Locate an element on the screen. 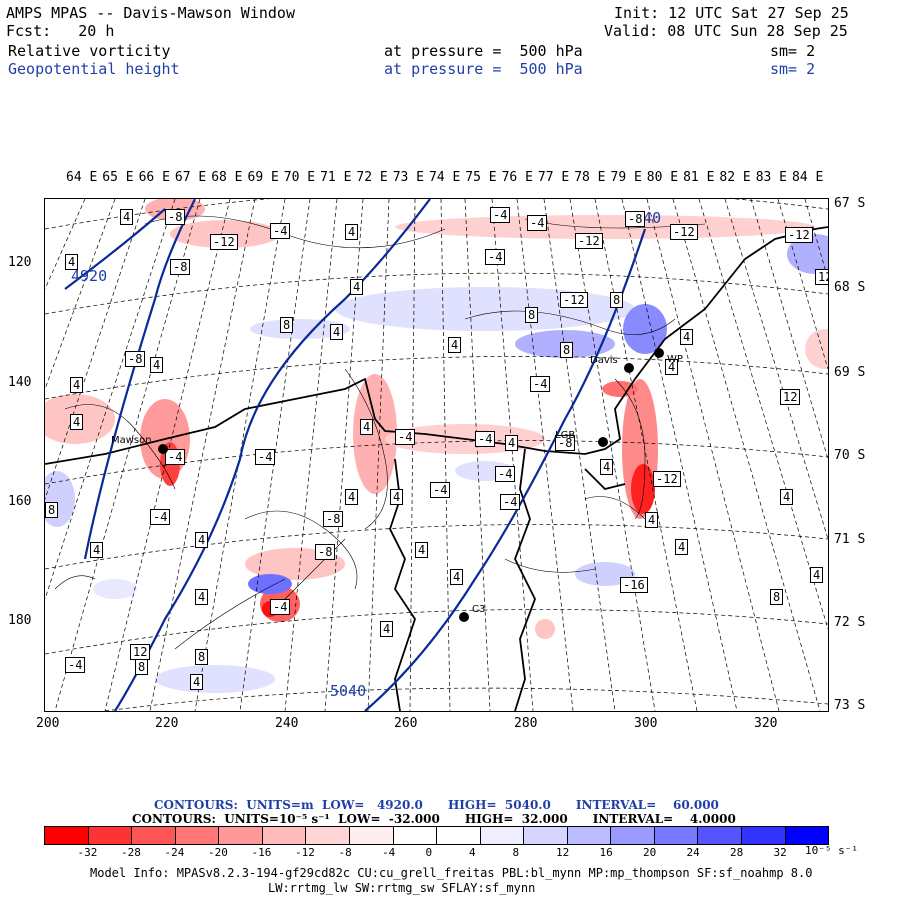 This screenshot has width=900, height=900. latitude-label: 72 S is located at coordinates (850, 622).